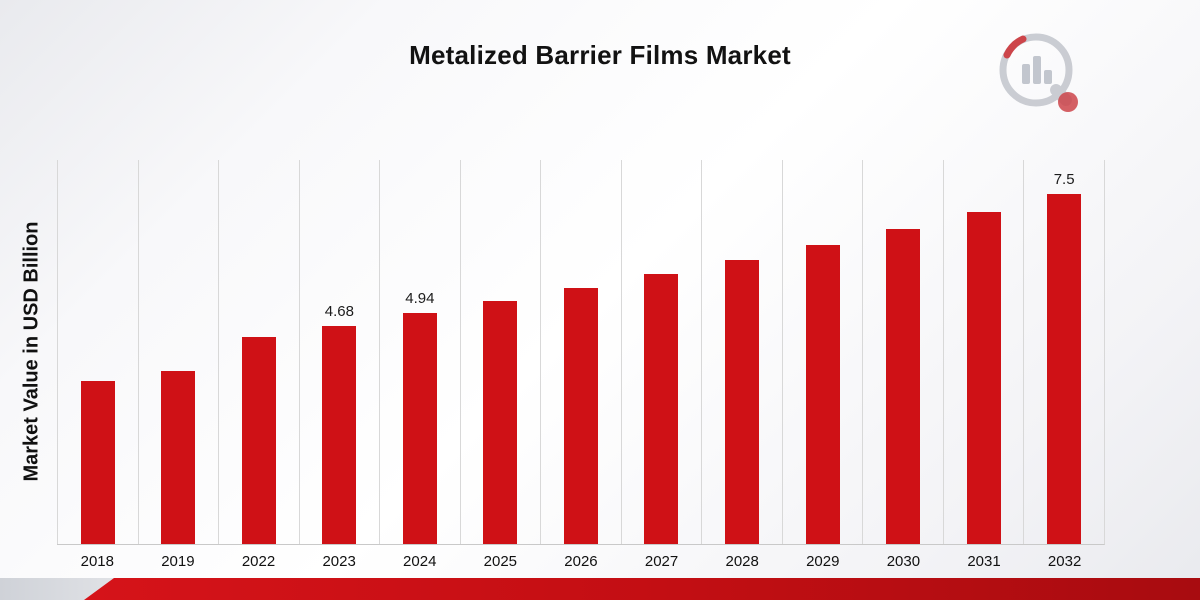 Image resolution: width=1200 pixels, height=600 pixels. Describe the element at coordinates (1064, 561) in the screenshot. I see `x-axis-tick-2032: 2032` at that location.